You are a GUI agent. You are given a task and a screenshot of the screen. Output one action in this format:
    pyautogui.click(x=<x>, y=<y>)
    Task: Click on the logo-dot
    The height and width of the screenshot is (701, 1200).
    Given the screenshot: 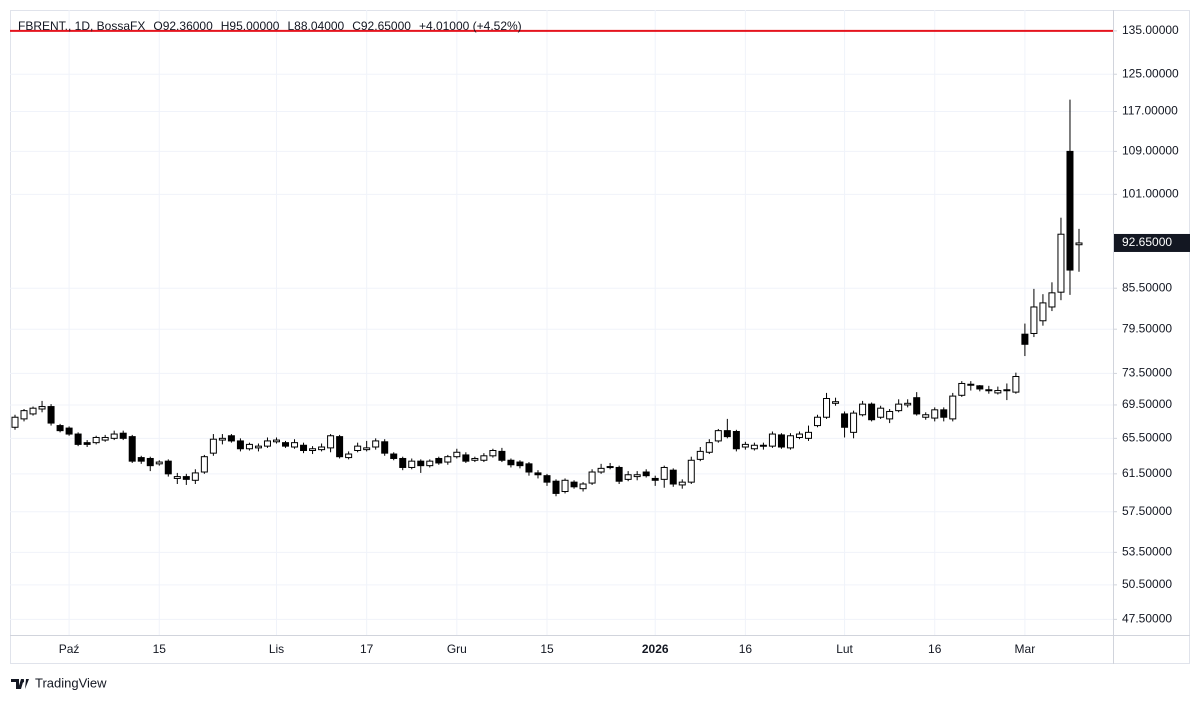 What is the action you would take?
    pyautogui.click(x=22, y=681)
    